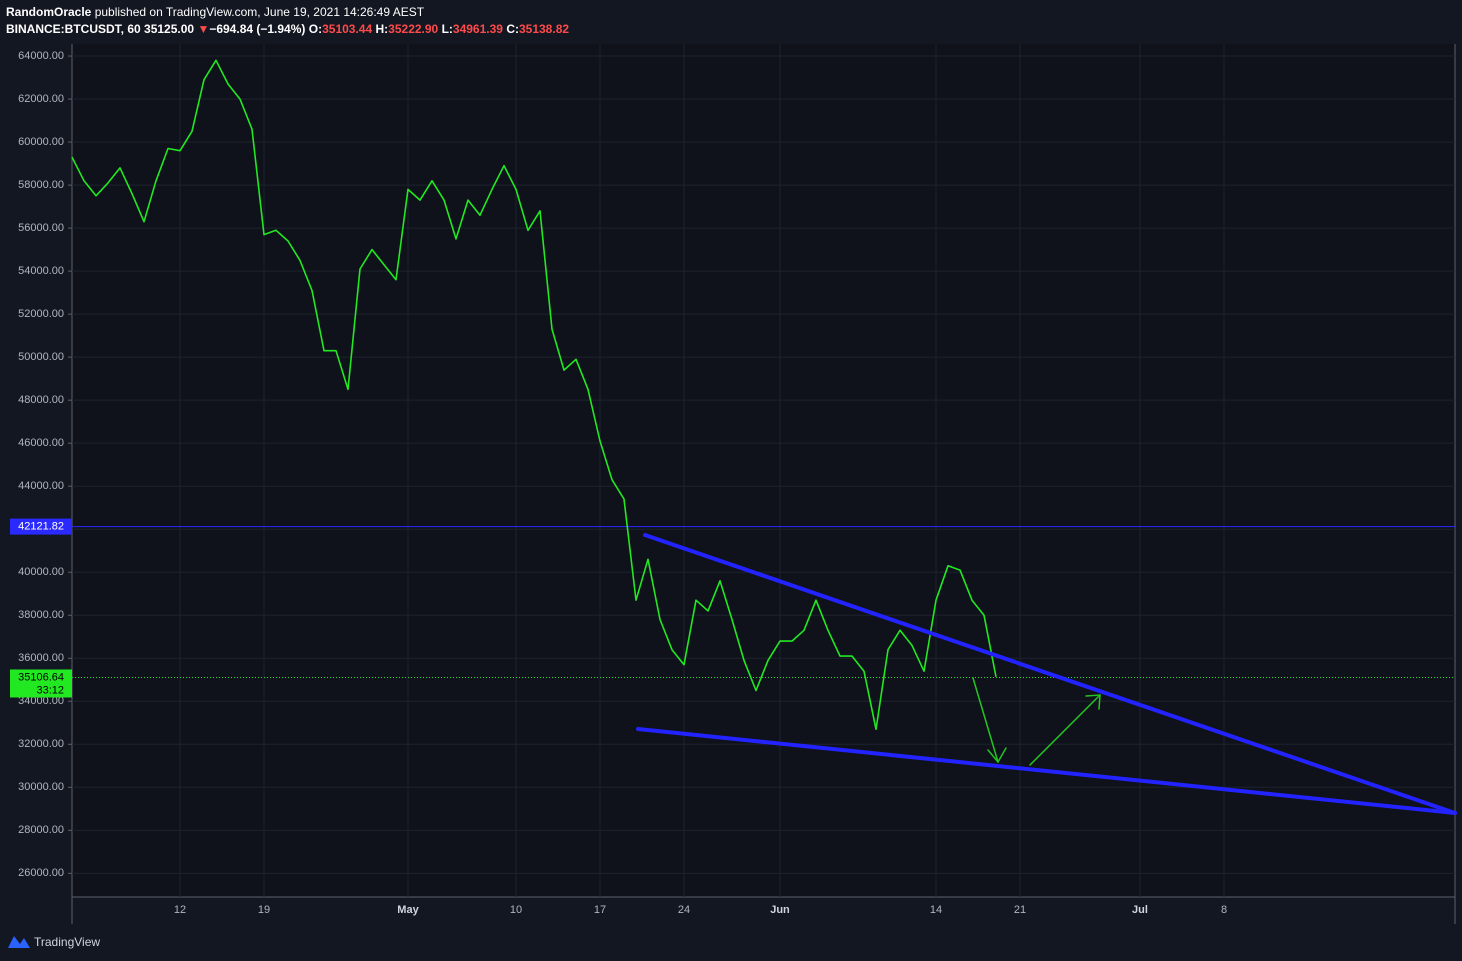 The width and height of the screenshot is (1462, 961). I want to click on y-tick-label: 32000.00, so click(41, 744).